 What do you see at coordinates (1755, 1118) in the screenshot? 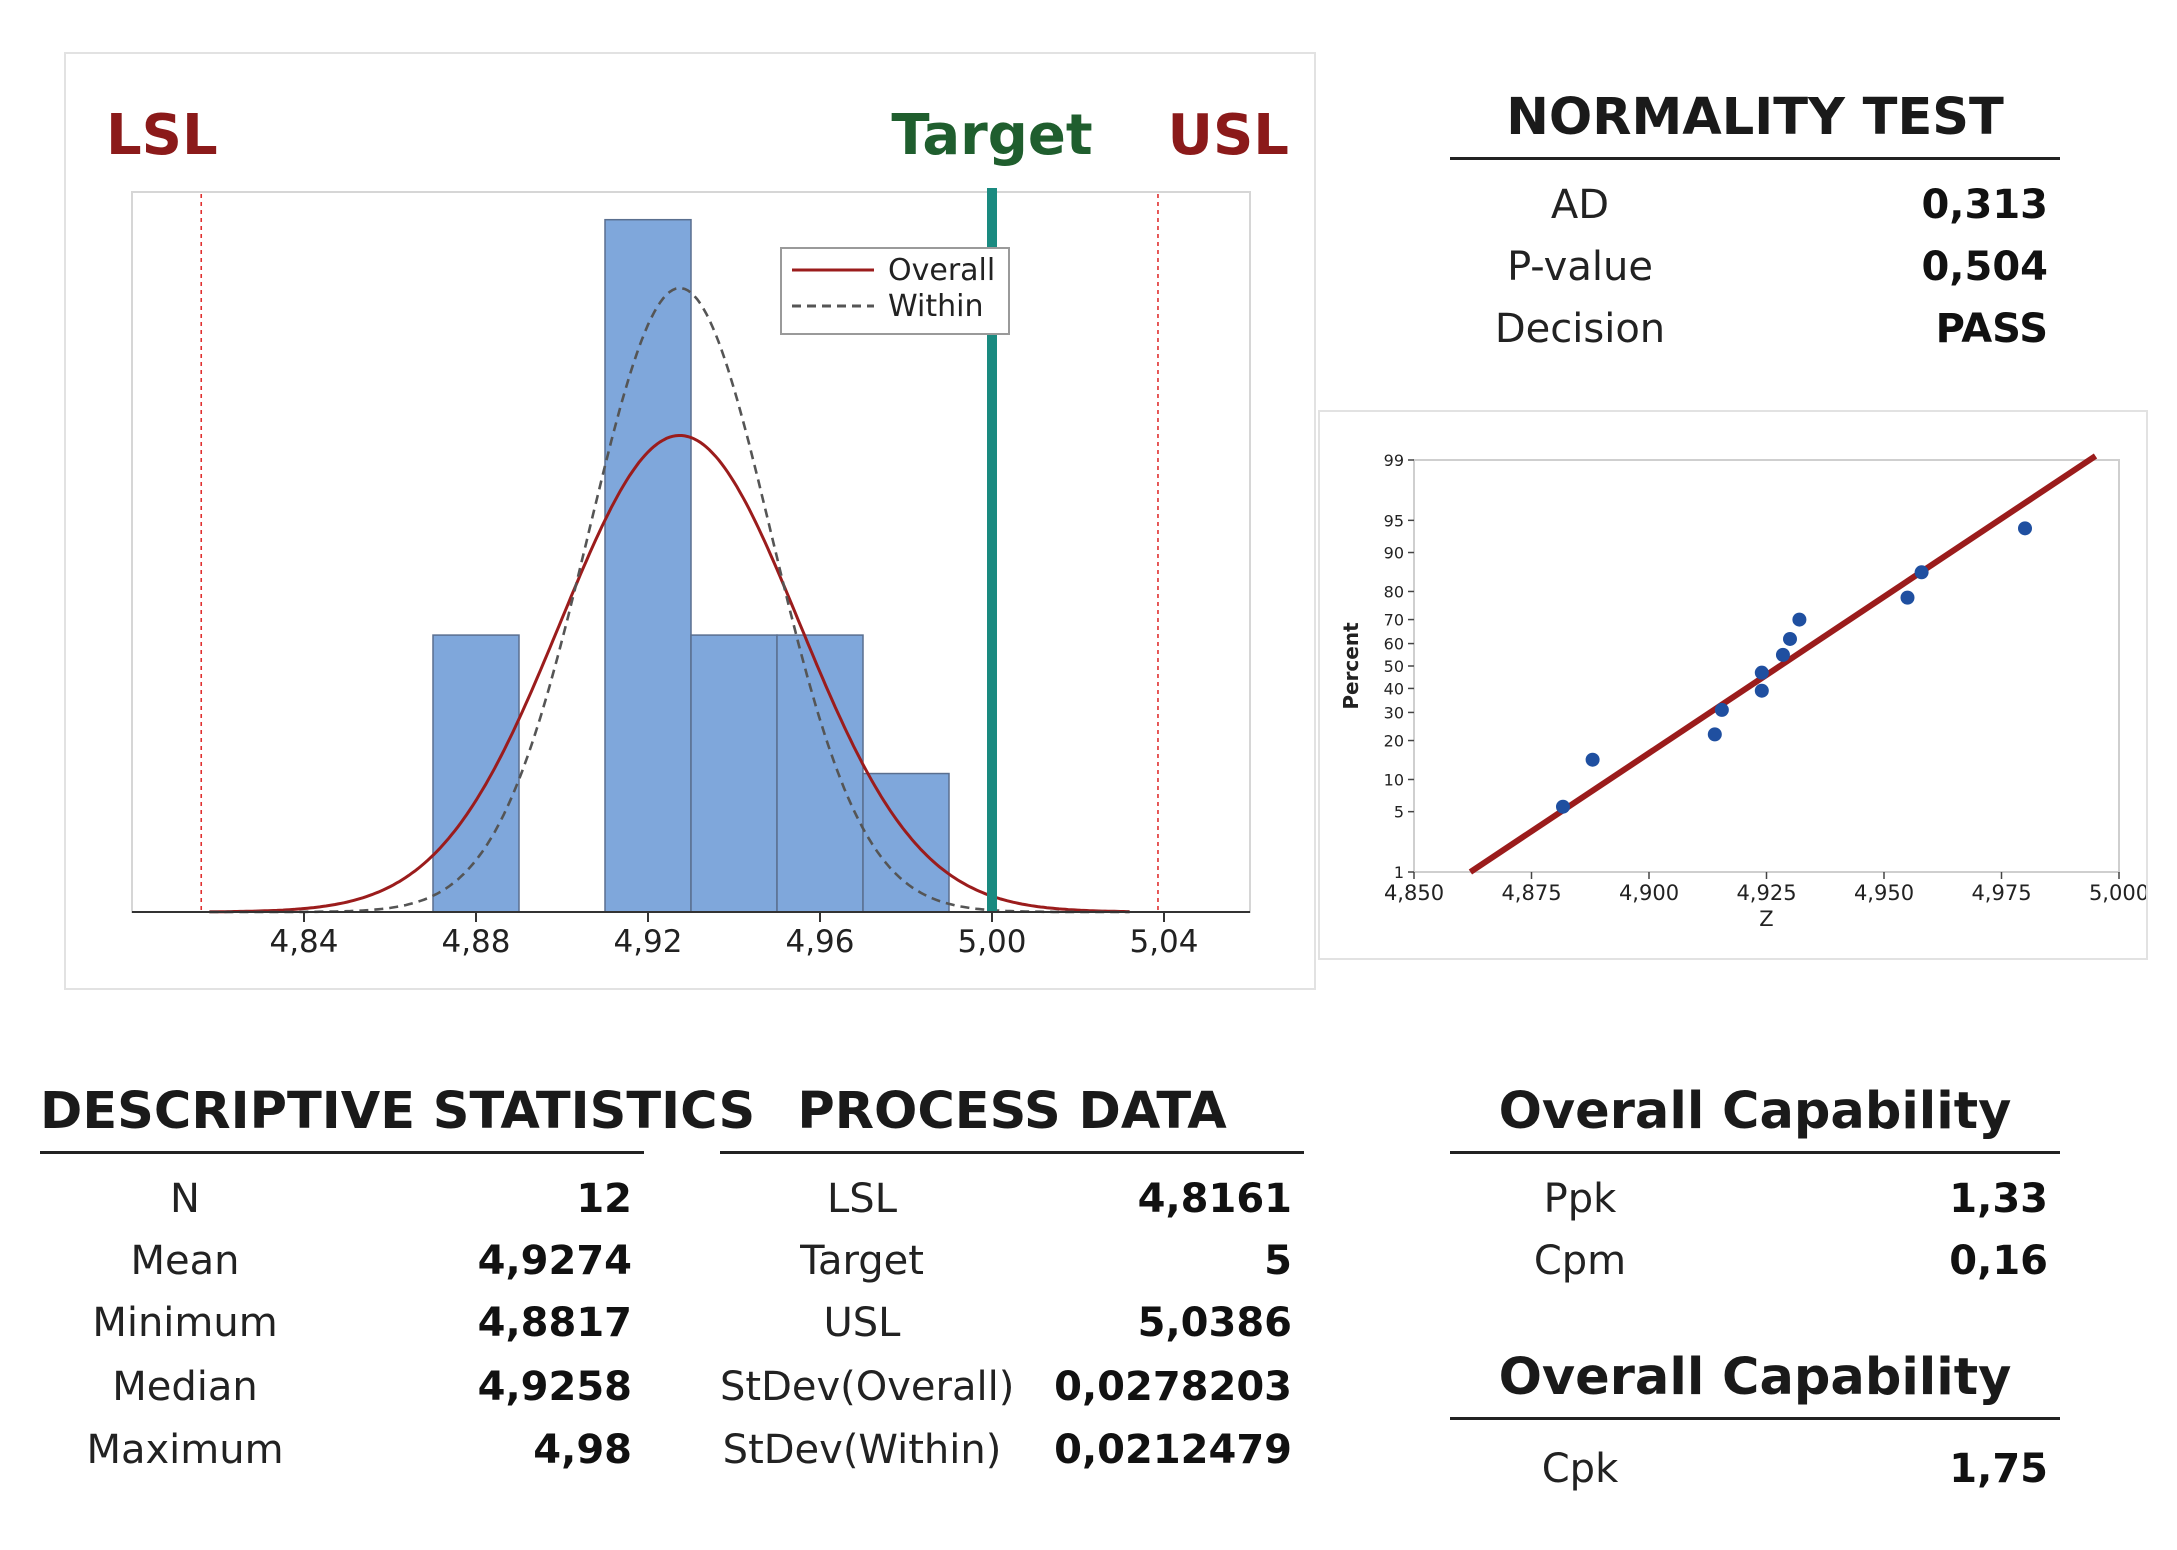
I see `overall-capability-title: Overall Capability` at bounding box center [1755, 1118].